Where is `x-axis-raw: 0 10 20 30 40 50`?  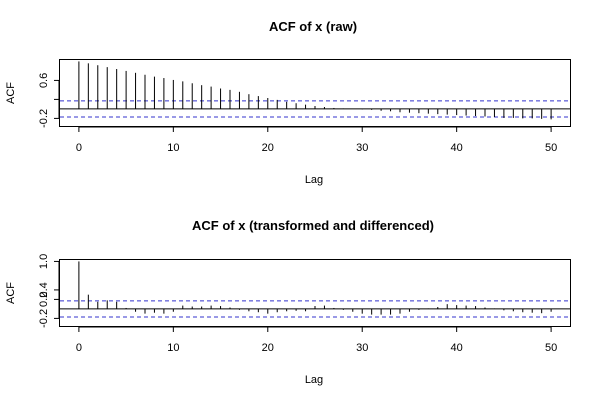
x-axis-raw: 0 10 20 30 40 50 is located at coordinates (316, 140).